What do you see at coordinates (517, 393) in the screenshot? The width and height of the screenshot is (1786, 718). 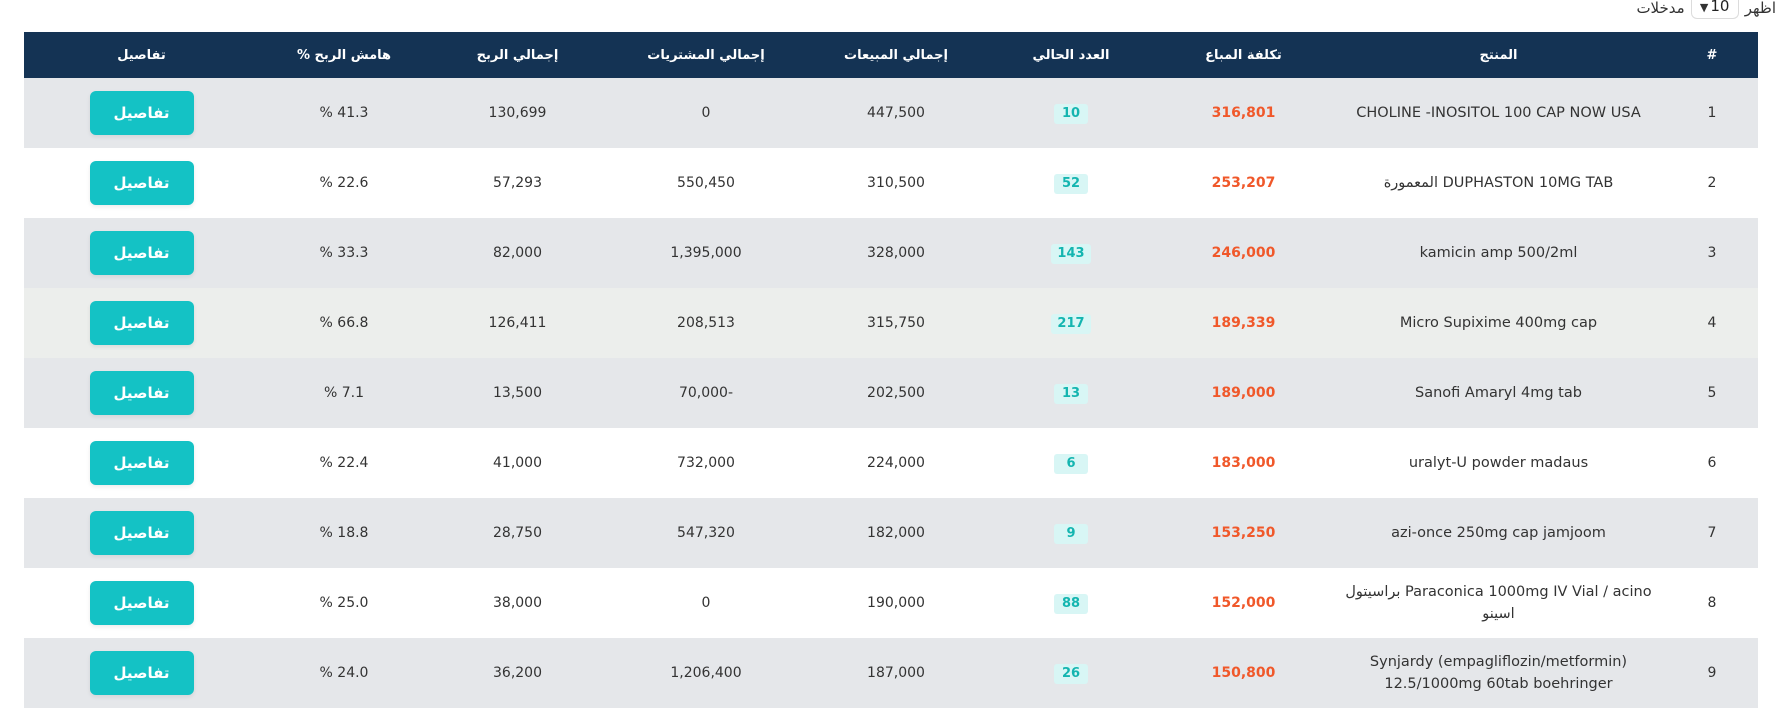 I see `profit-value: 13,500` at bounding box center [517, 393].